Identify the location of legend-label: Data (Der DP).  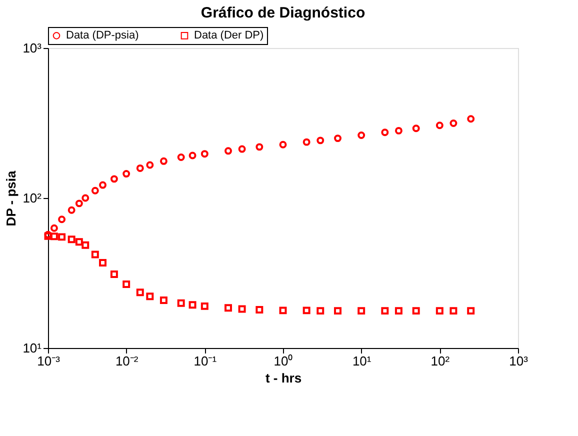
(229, 36).